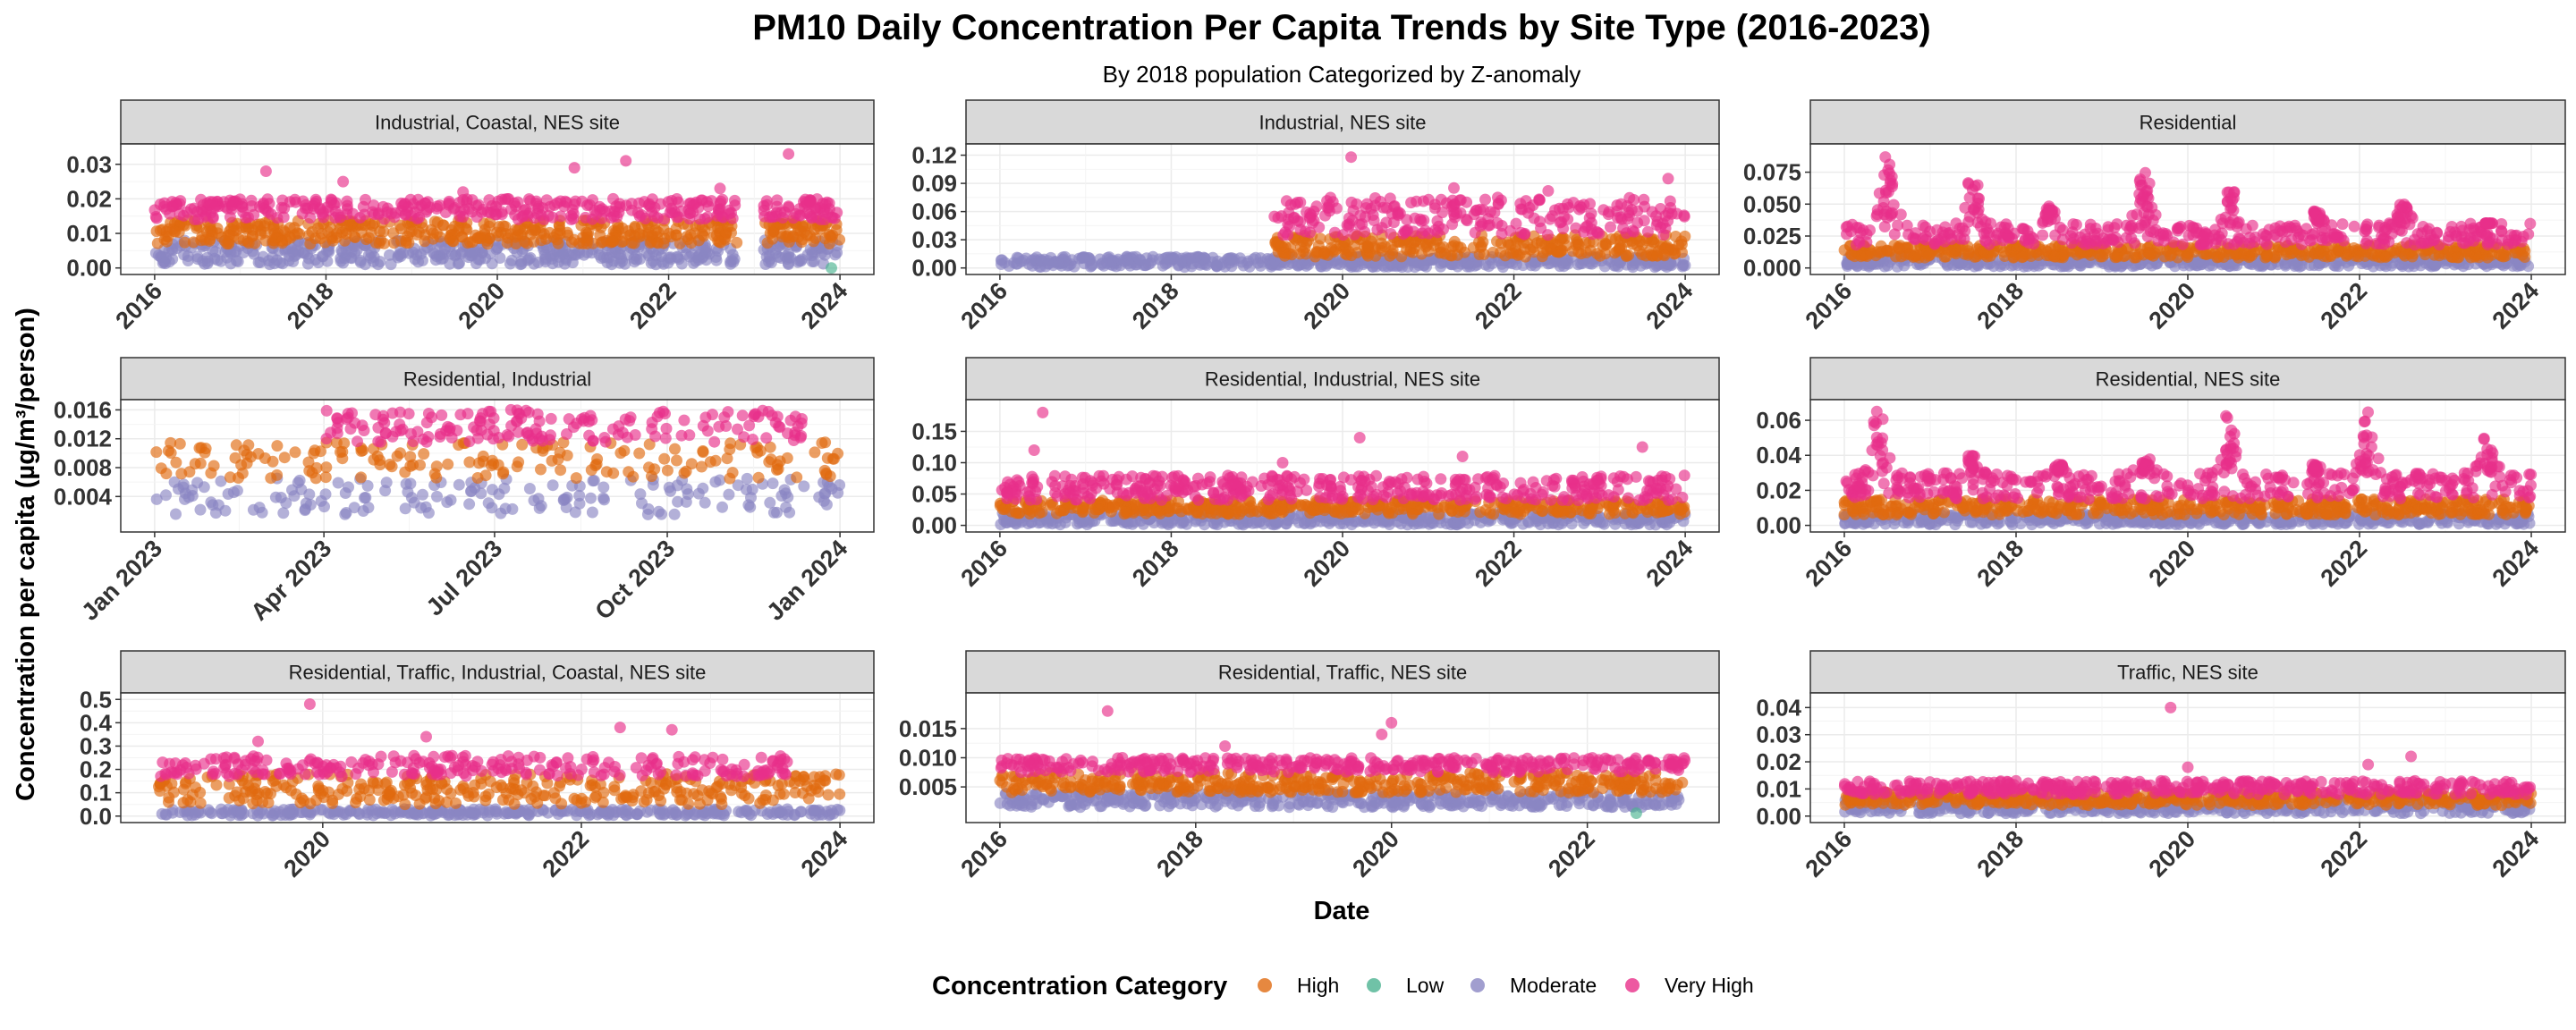 The image size is (2576, 1030). Describe the element at coordinates (1498, 305) in the screenshot. I see `x-tick-label: 2022` at that location.